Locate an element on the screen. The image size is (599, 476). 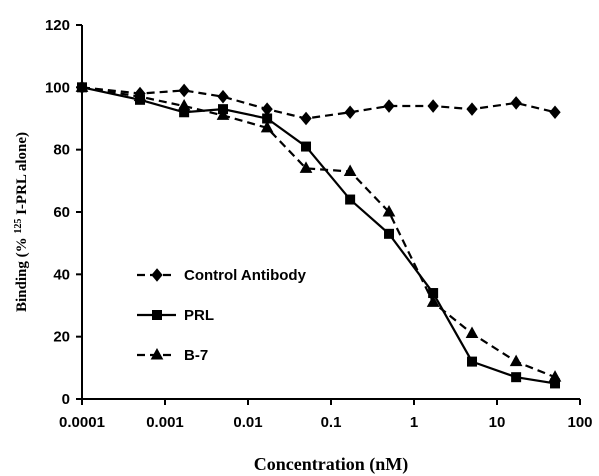
y-axis-title-suffix: I-PRL alone) is located at coordinates (22, 173).